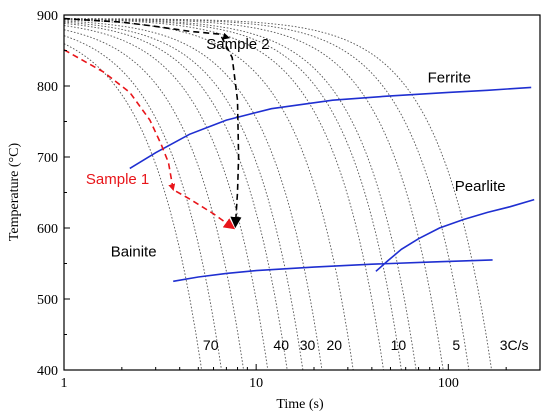 Image resolution: width=550 pixels, height=420 pixels. What do you see at coordinates (134, 251) in the screenshot?
I see `annotation-bainite: Bainite` at bounding box center [134, 251].